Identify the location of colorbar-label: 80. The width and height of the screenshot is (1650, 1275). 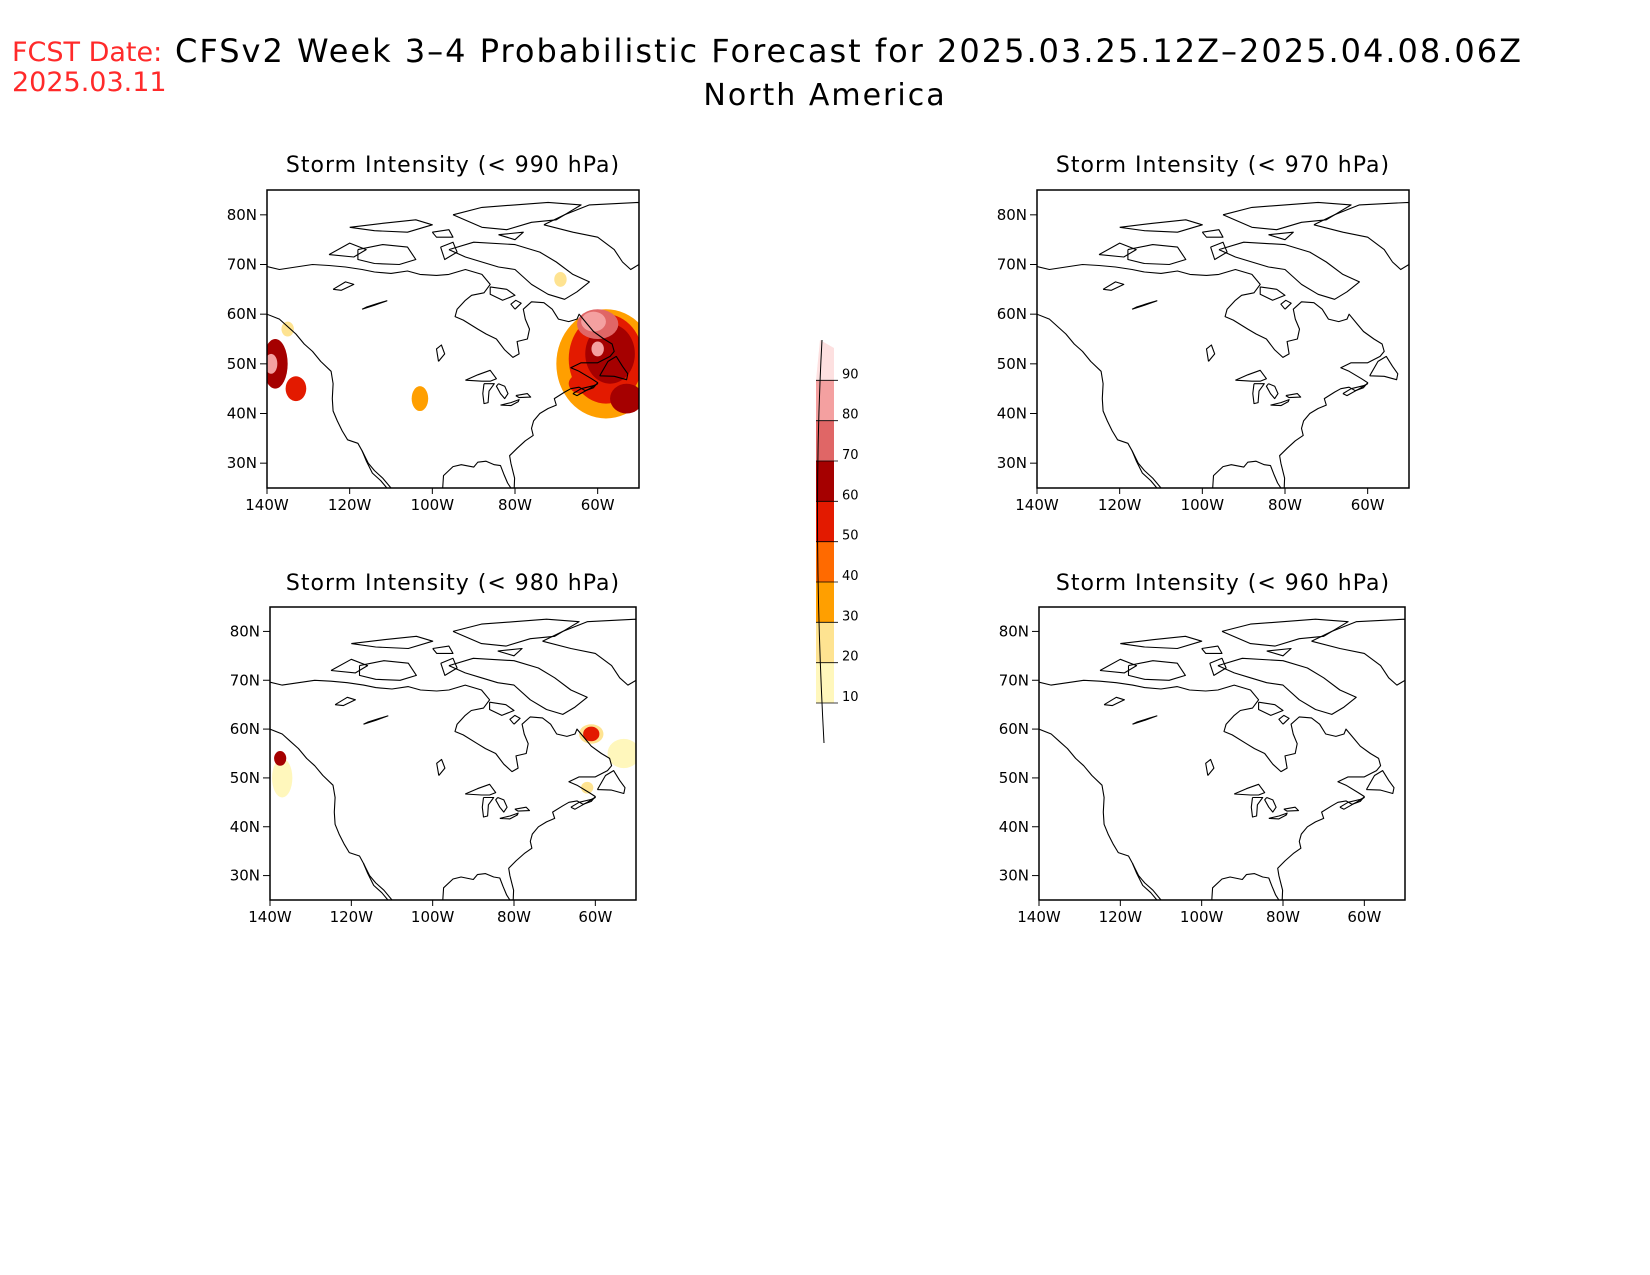
(850, 415).